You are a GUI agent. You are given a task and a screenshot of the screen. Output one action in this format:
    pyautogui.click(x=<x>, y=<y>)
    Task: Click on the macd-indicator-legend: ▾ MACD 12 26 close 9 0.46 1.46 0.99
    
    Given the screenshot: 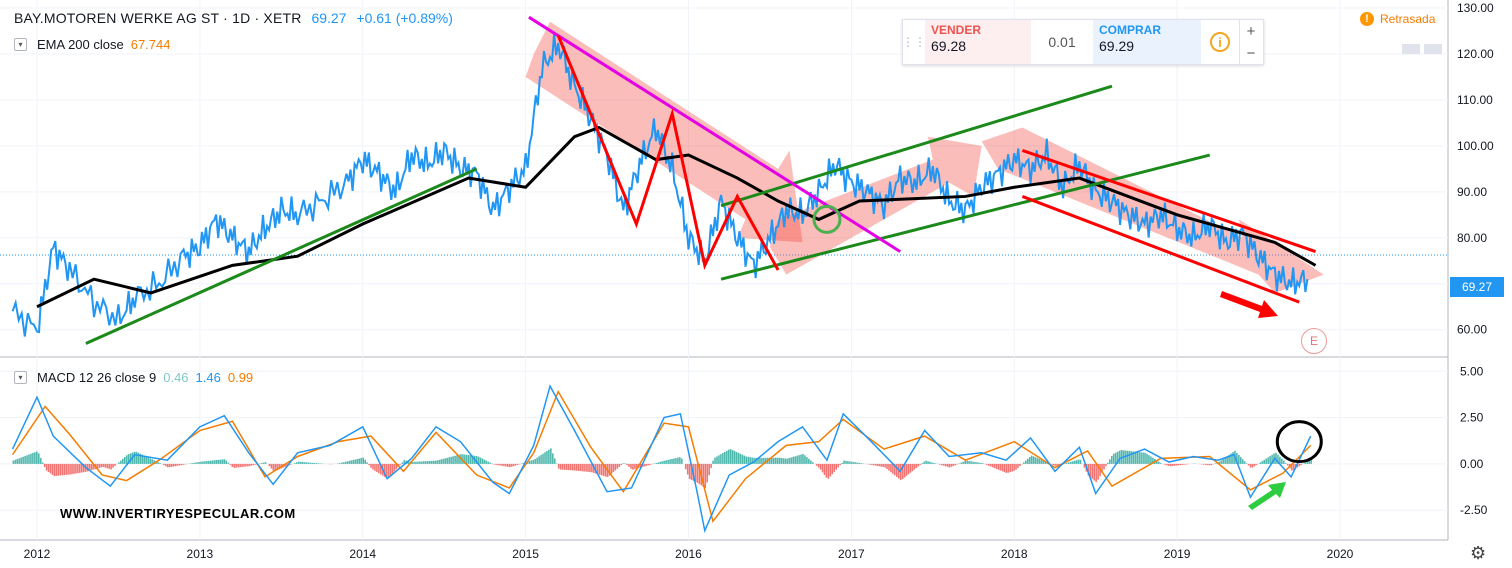 What is the action you would take?
    pyautogui.click(x=133, y=377)
    